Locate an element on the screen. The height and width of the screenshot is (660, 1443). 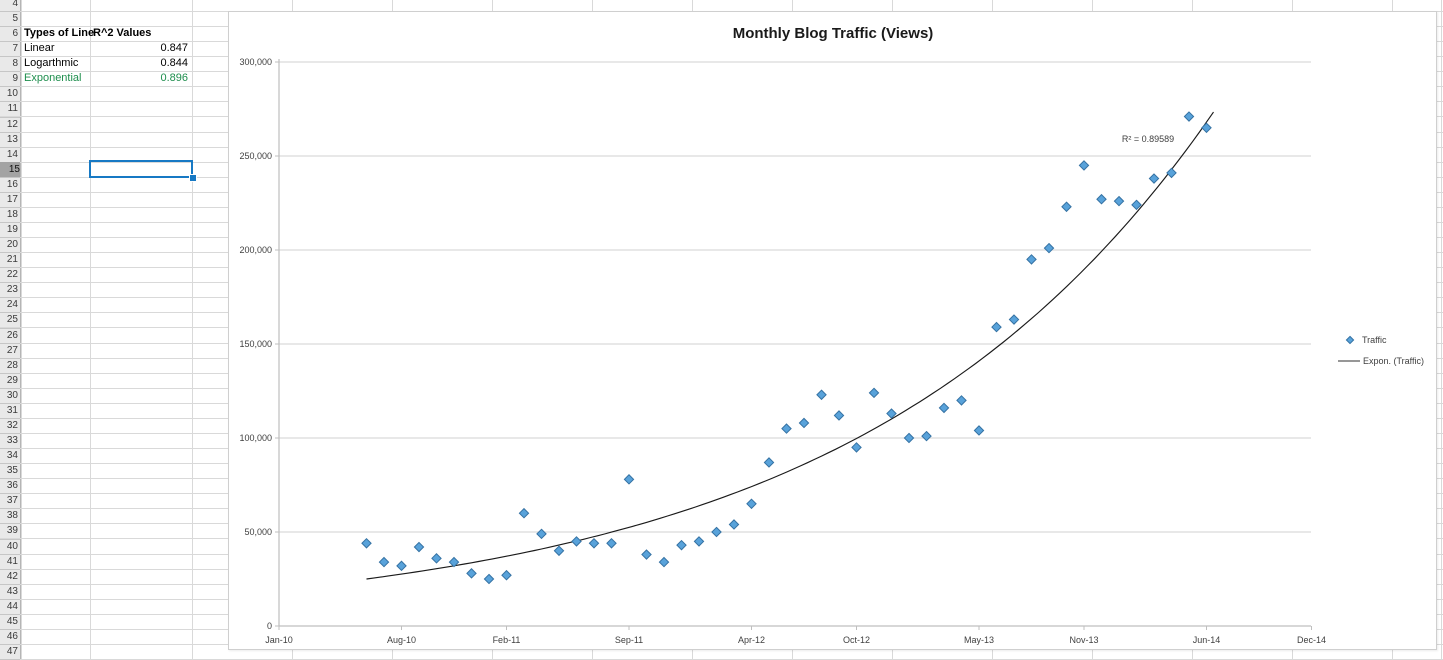
fill-handle is located at coordinates (193, 178).